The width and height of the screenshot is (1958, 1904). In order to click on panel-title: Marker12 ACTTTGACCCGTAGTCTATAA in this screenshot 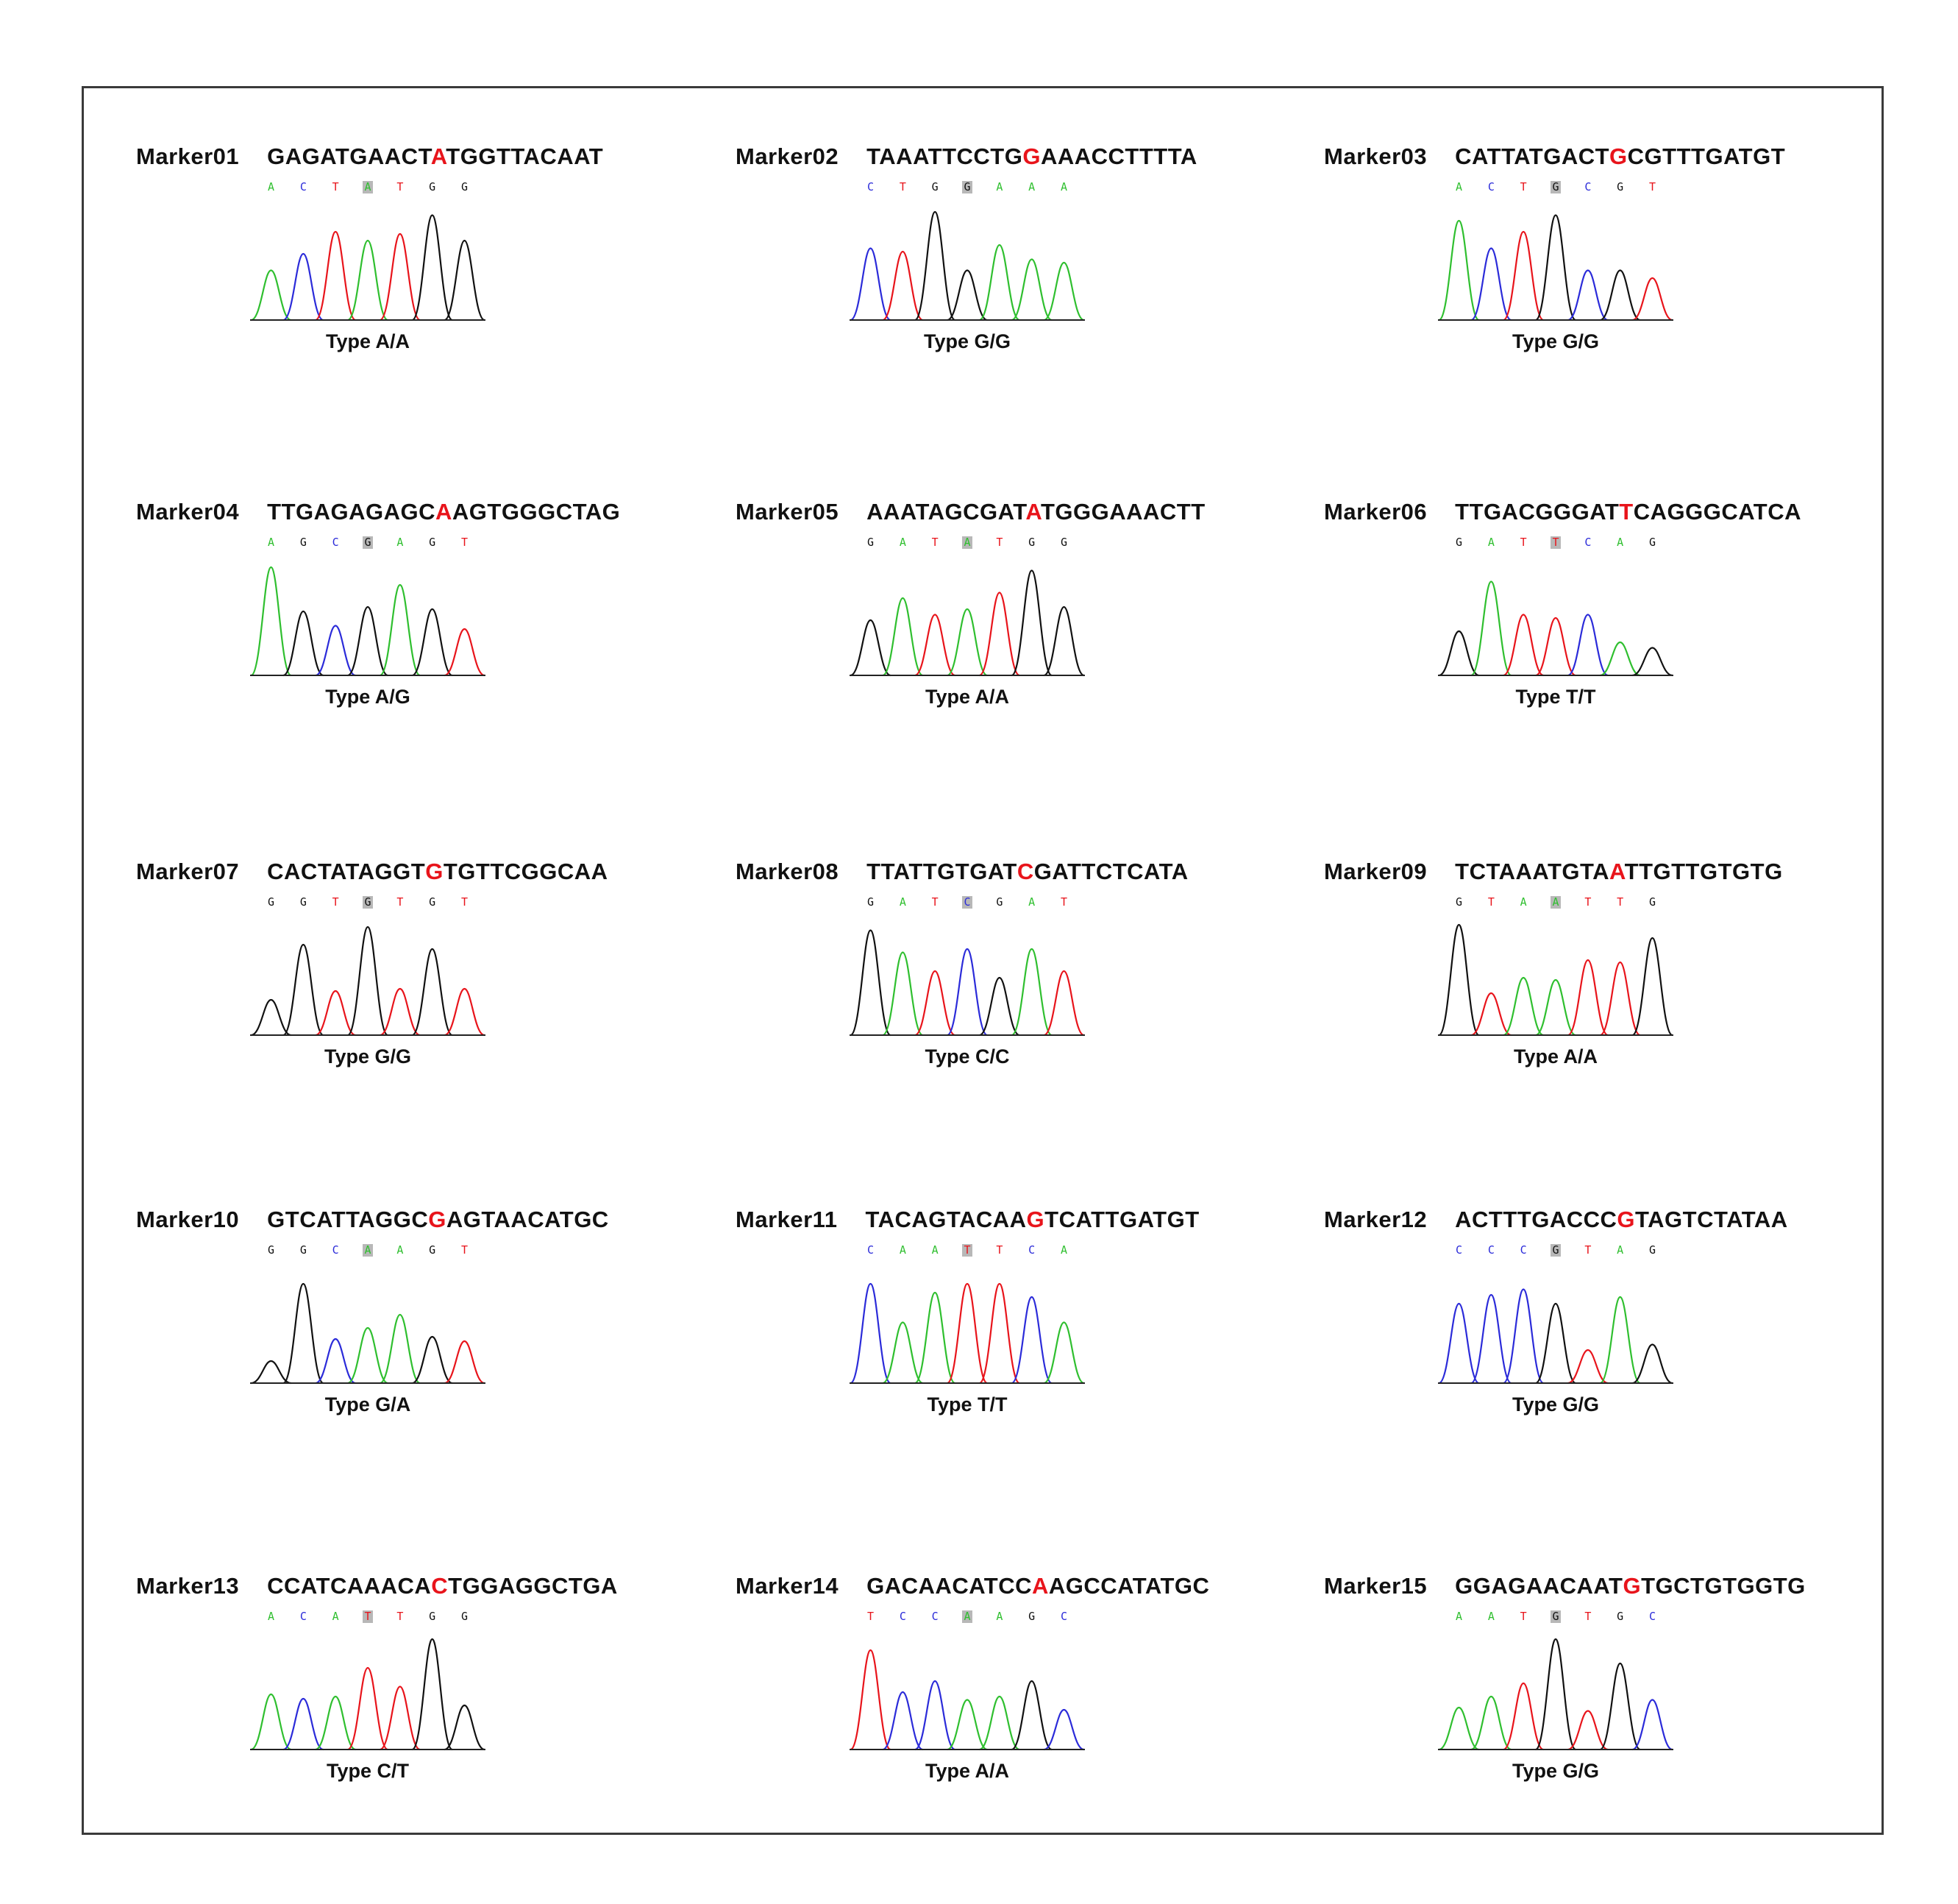, I will do `click(1556, 1220)`.